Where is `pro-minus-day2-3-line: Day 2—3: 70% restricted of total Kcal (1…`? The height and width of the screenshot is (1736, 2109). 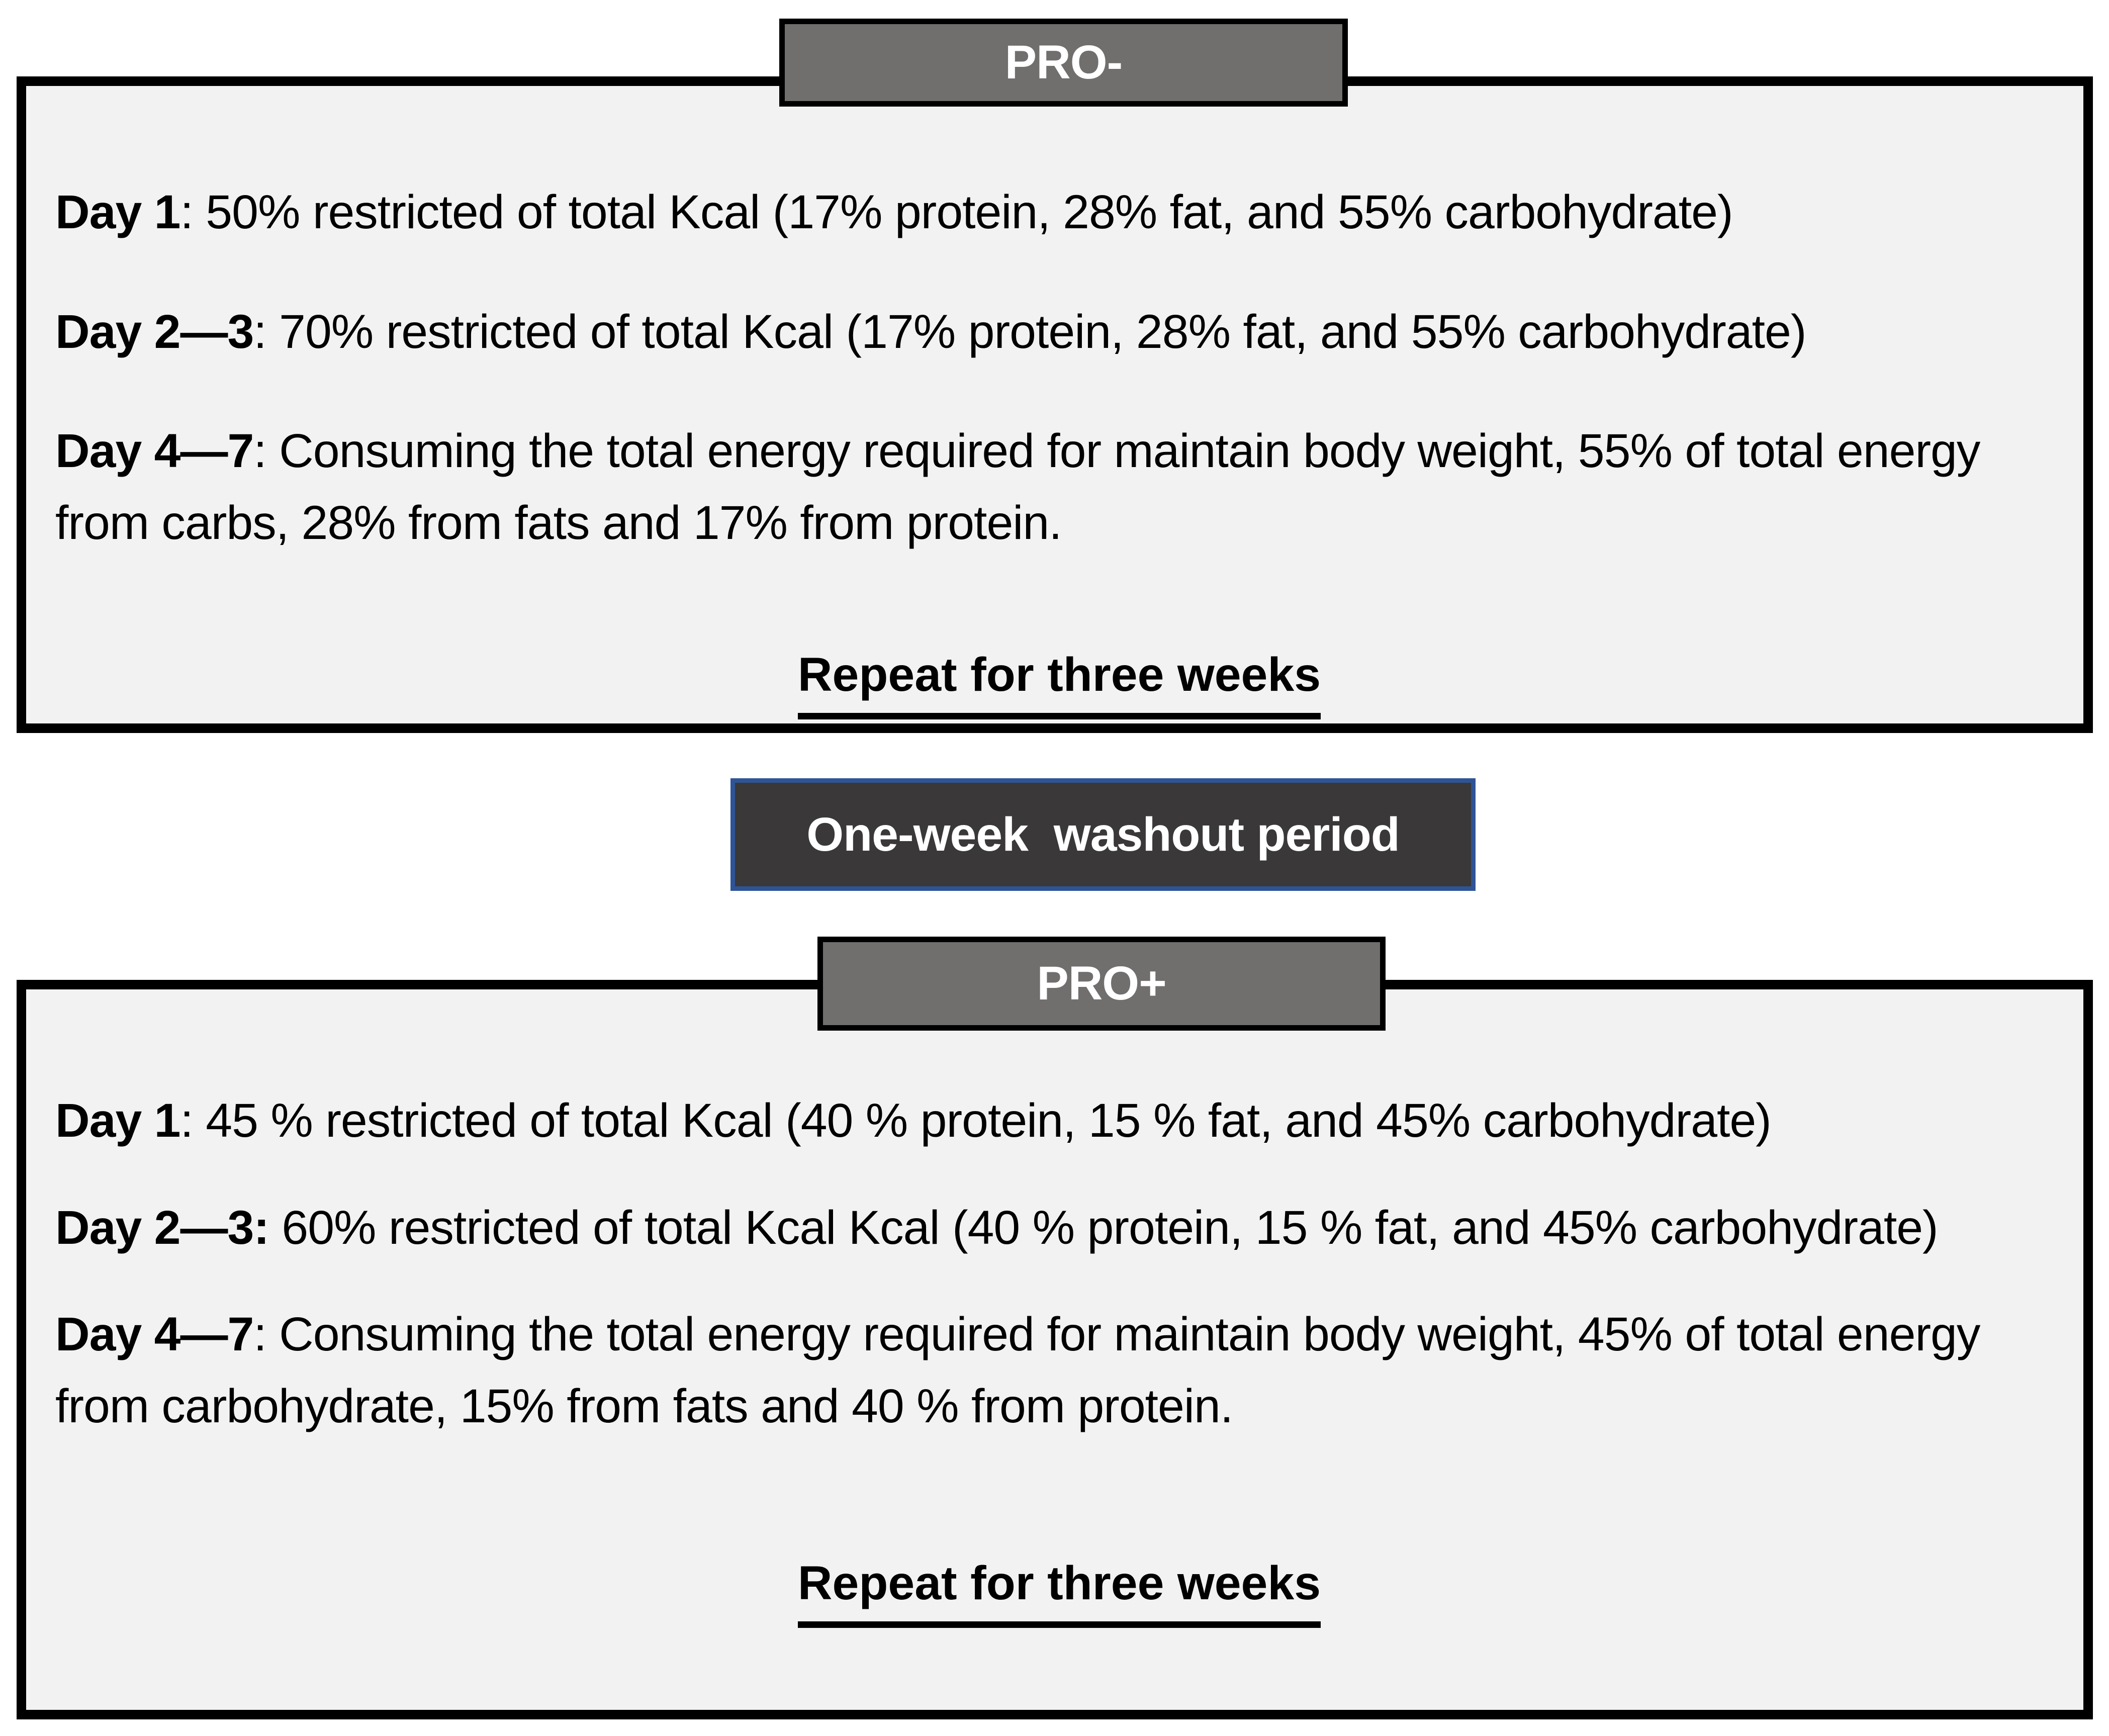
pro-minus-day2-3-line: Day 2—3: 70% restricted of total Kcal (1… is located at coordinates (1059, 332).